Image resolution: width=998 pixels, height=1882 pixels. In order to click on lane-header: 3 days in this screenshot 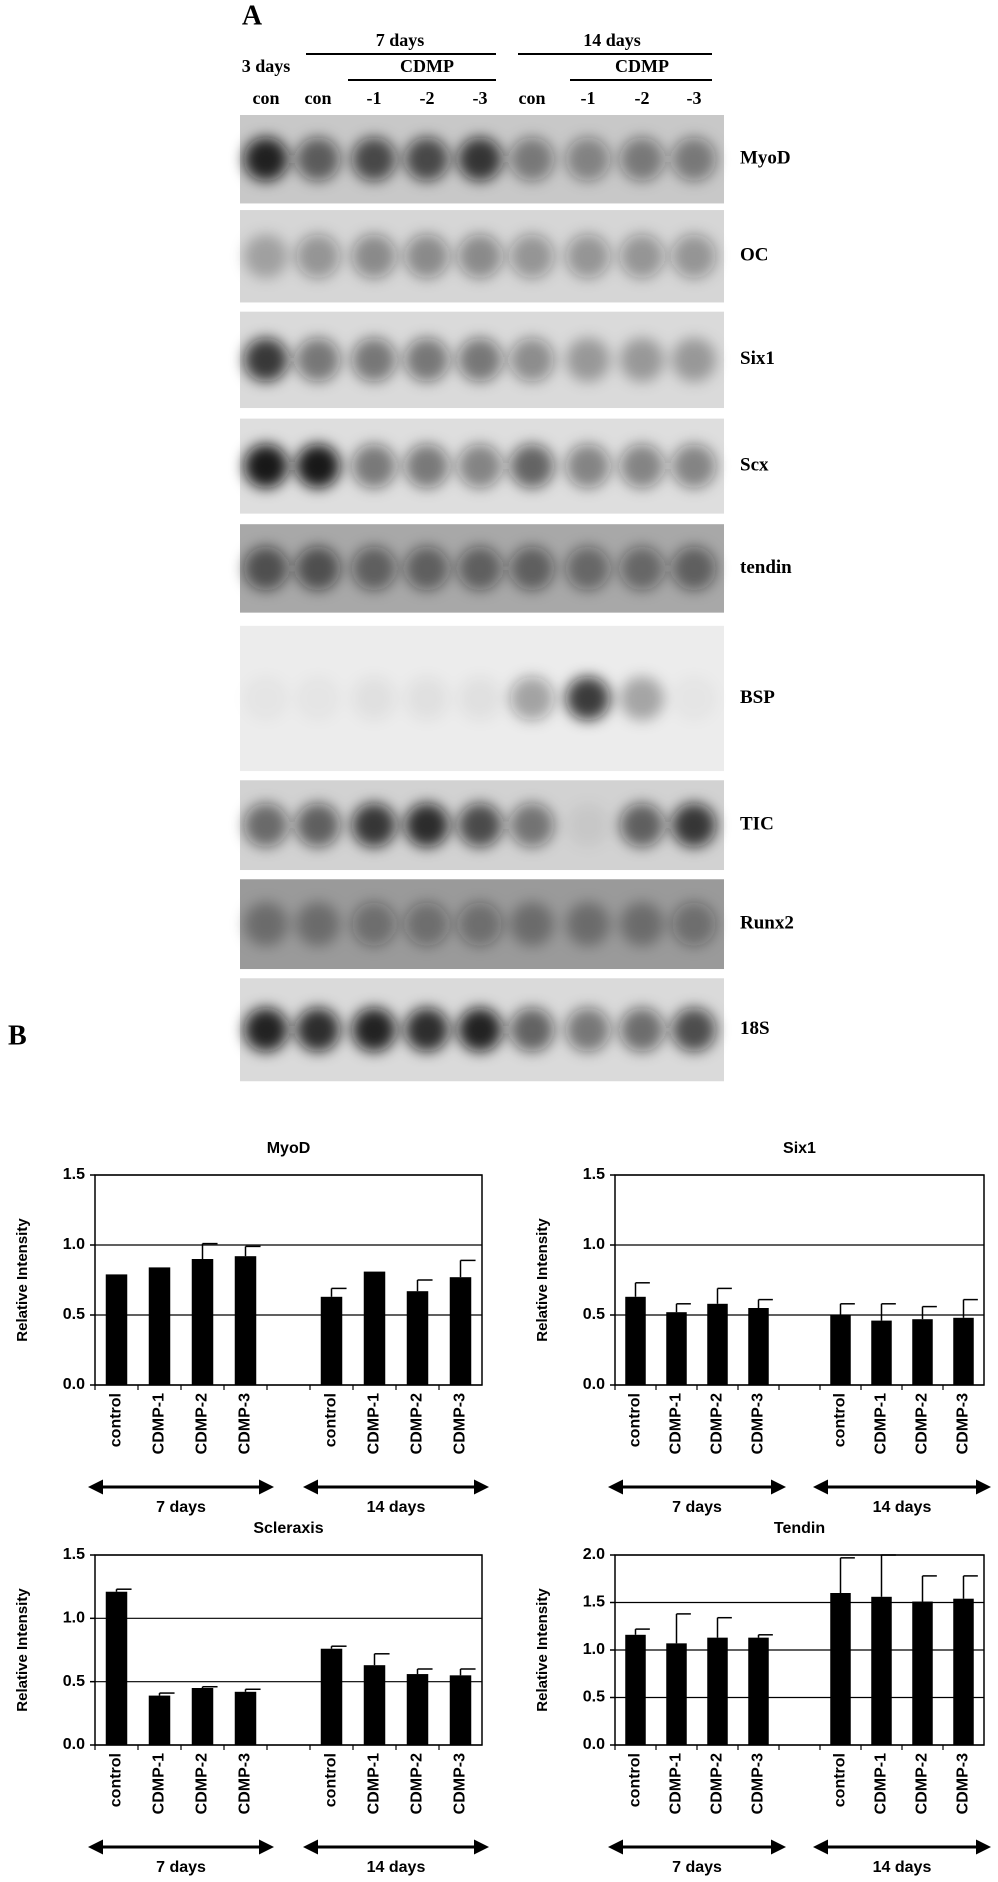, I will do `click(266, 66)`.